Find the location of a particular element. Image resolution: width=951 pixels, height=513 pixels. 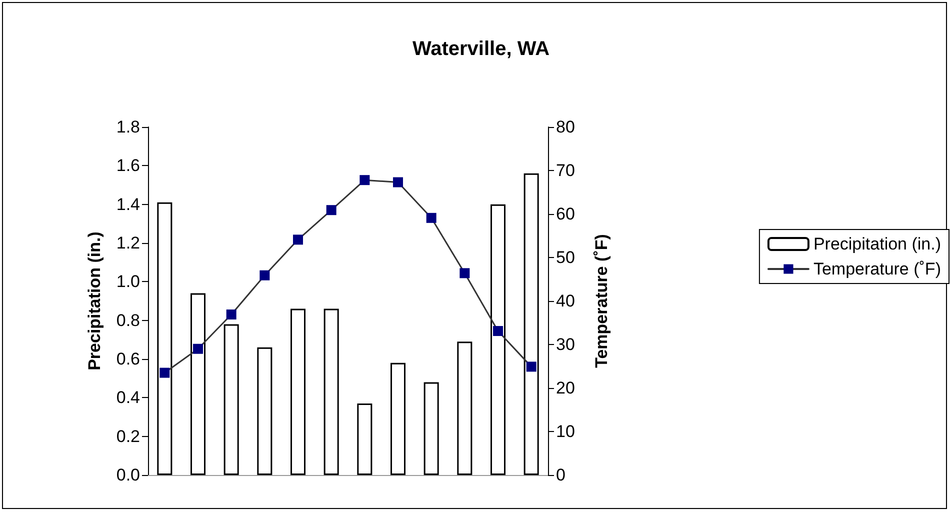

y2-tick-label: 10 is located at coordinates (565, 431).